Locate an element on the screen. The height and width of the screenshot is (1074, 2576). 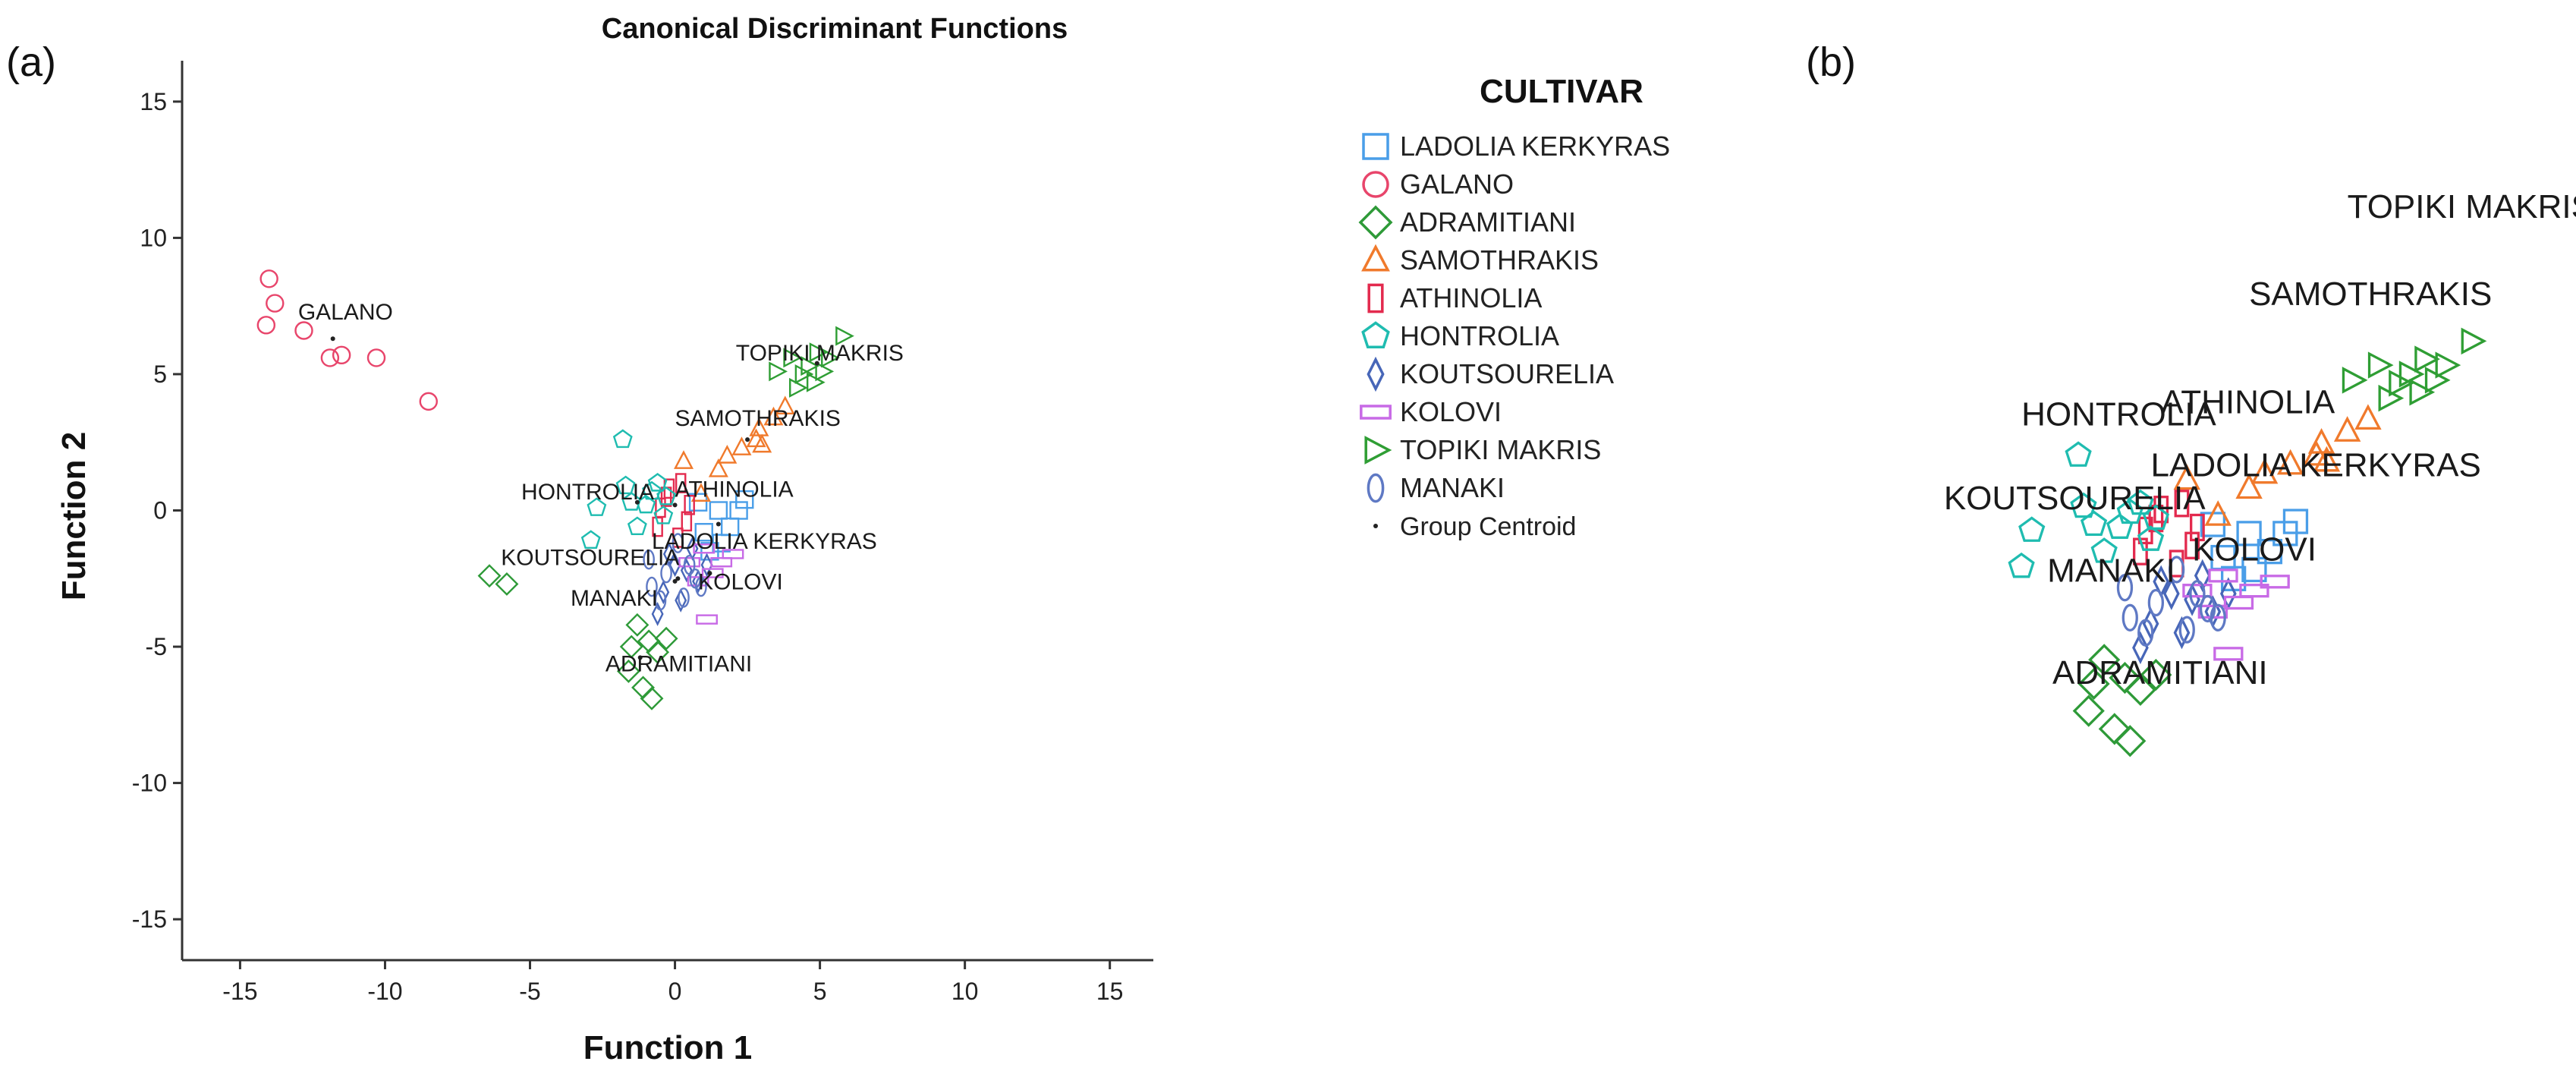
legend-marker-koutsourelia is located at coordinates (1376, 374).